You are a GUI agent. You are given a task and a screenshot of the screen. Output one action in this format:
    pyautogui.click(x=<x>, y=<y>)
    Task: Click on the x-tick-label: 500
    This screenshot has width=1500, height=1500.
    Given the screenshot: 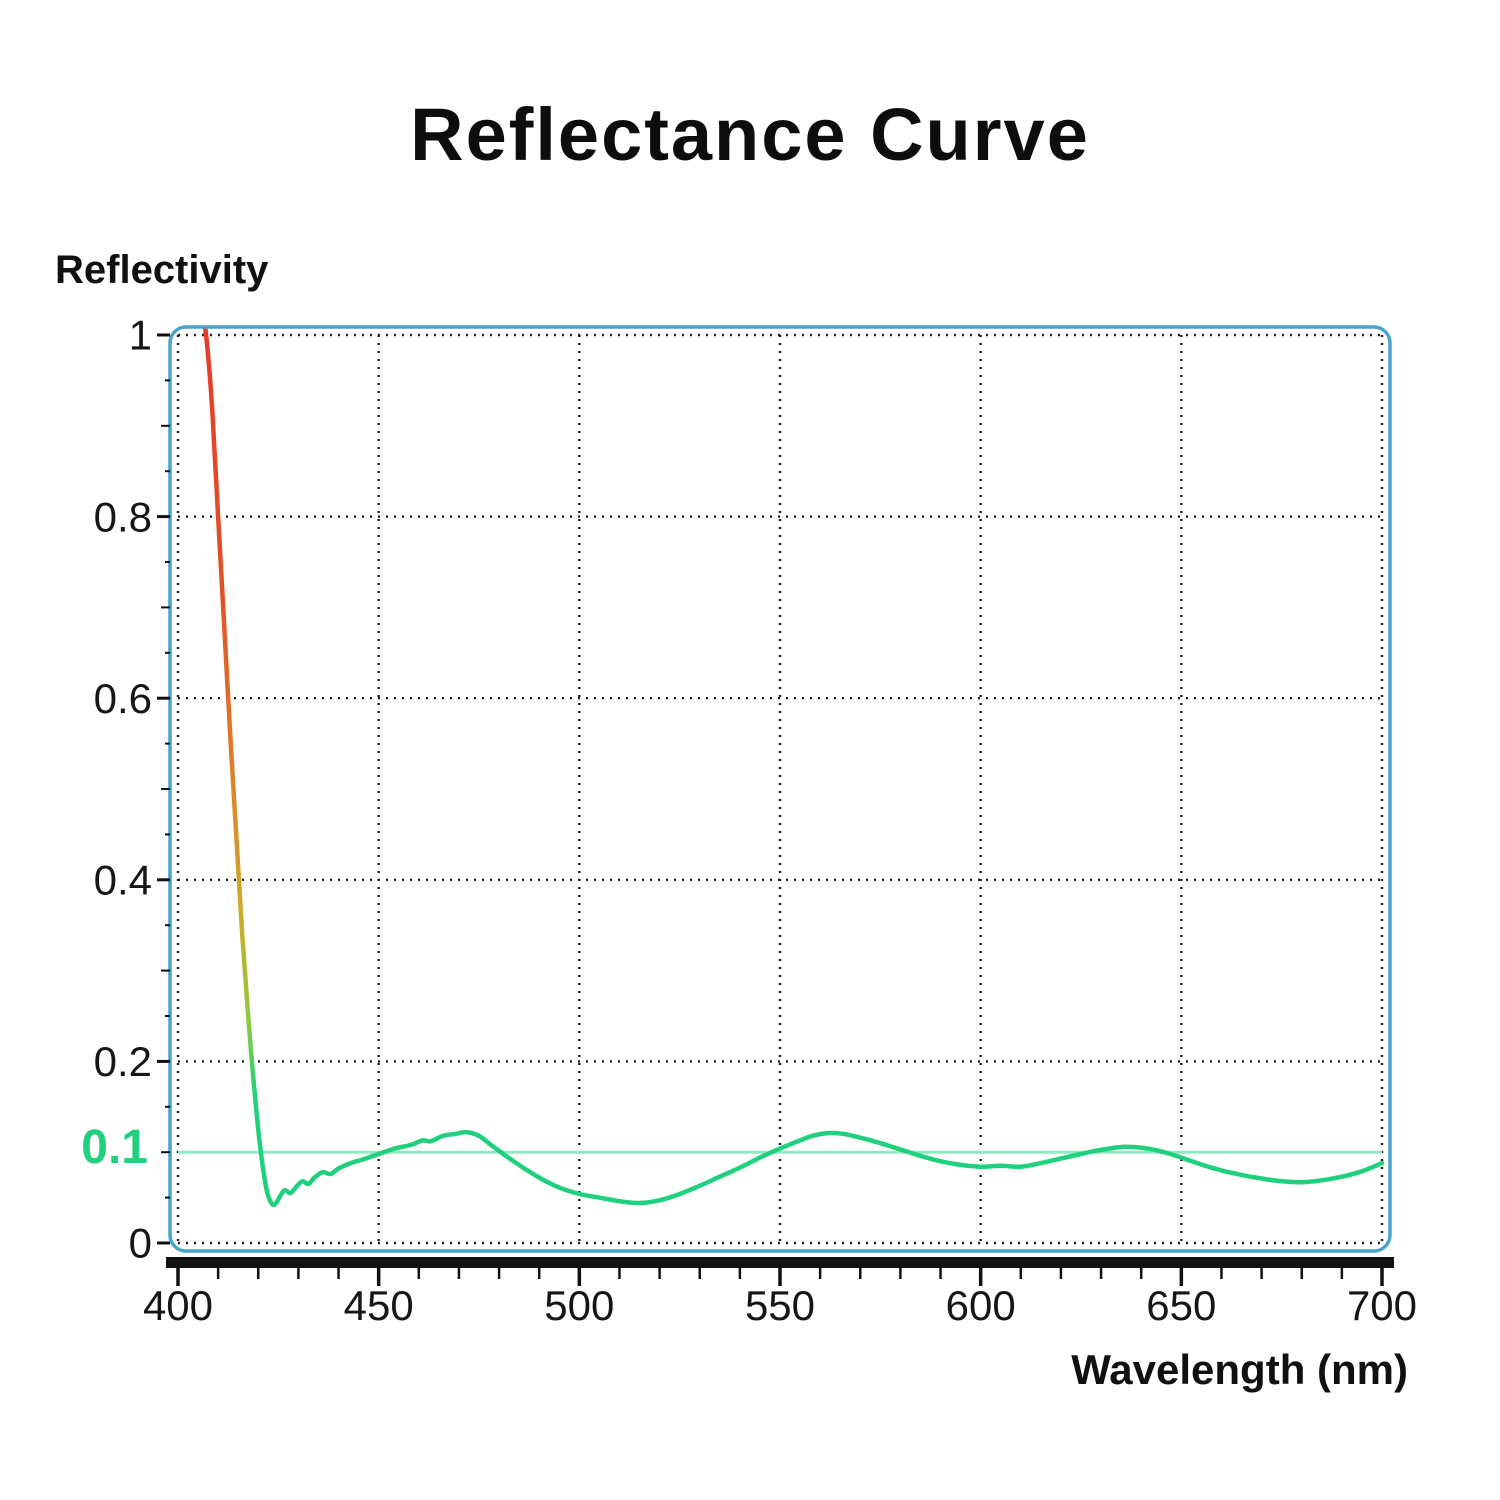 What is the action you would take?
    pyautogui.click(x=579, y=1305)
    